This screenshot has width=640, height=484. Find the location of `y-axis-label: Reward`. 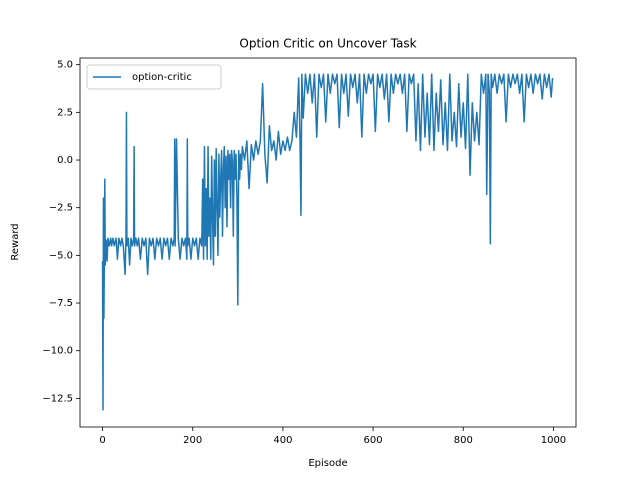

y-axis-label: Reward is located at coordinates (15, 241).